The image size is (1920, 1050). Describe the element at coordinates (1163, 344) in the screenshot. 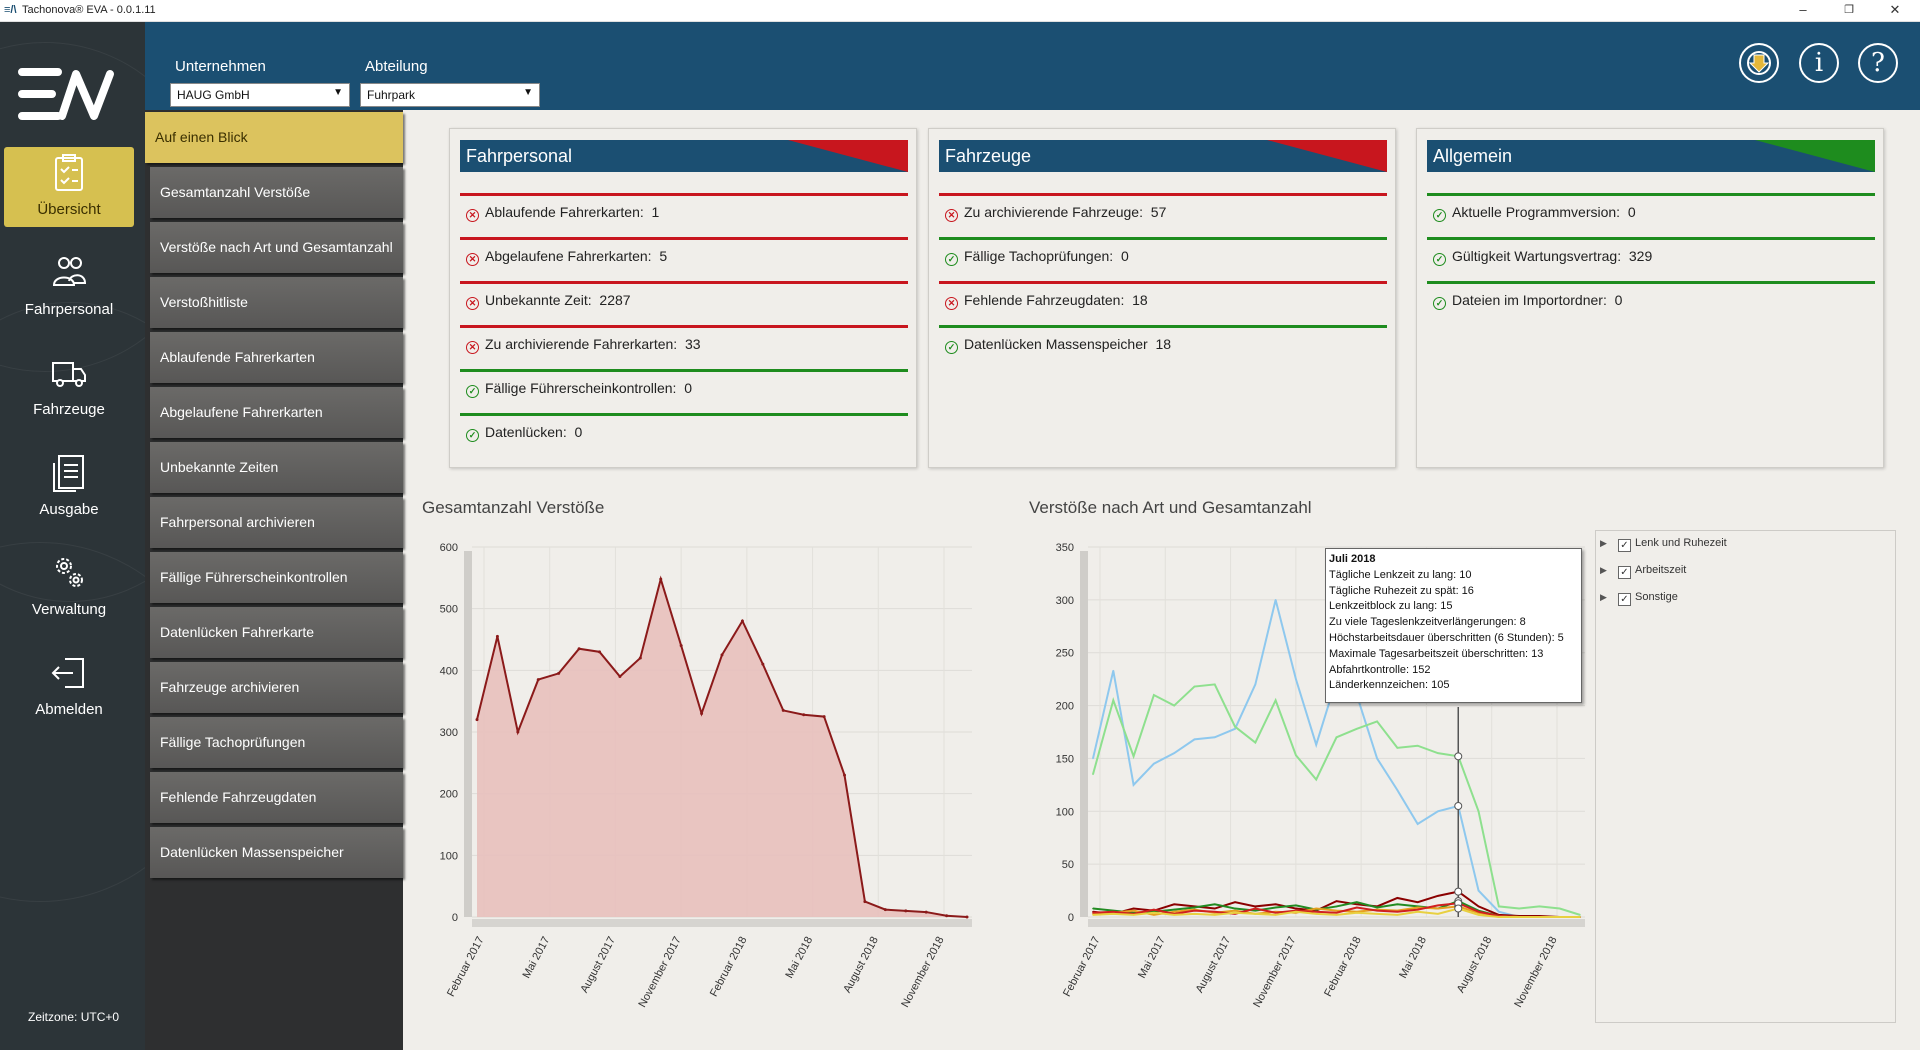

I see `row-value: 18` at that location.